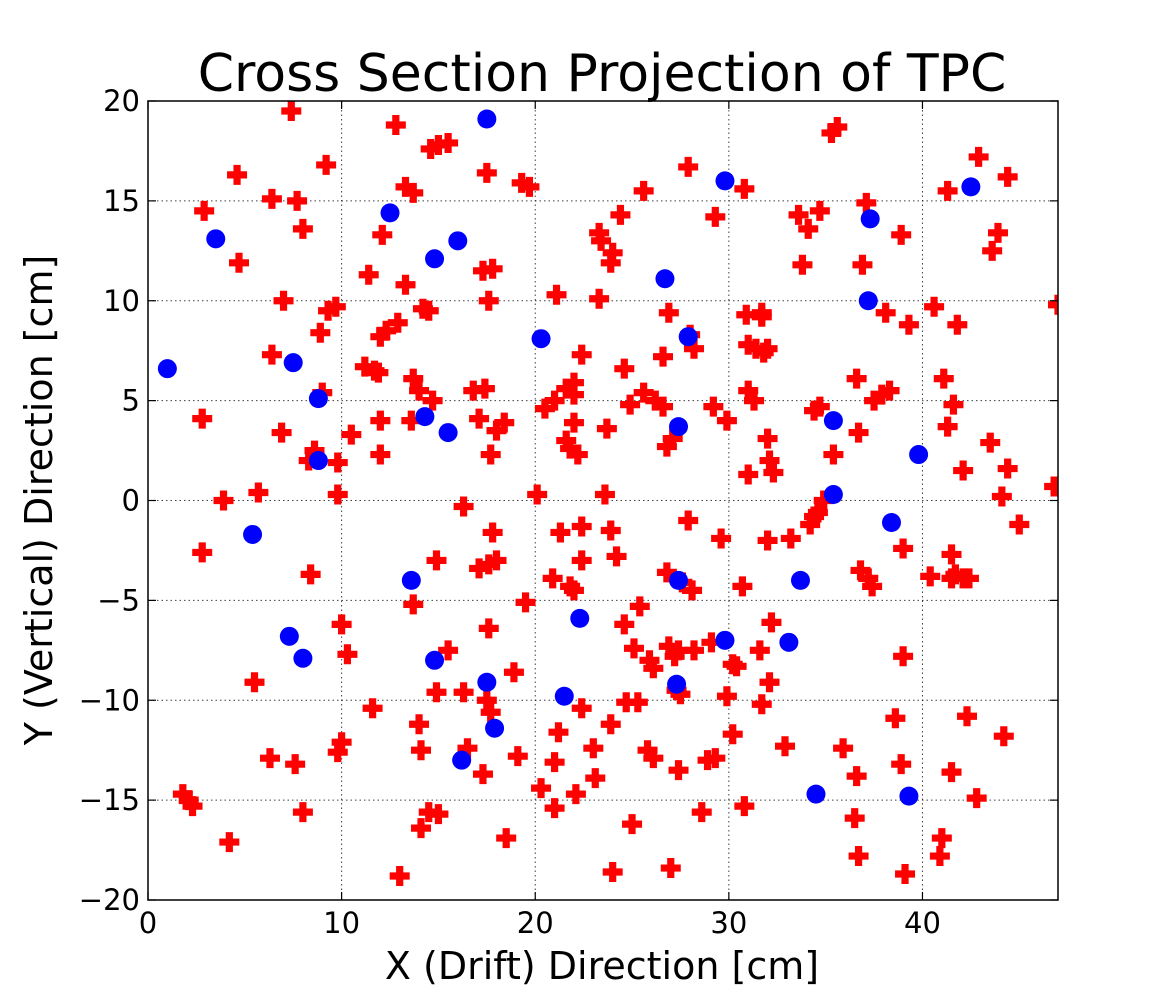  Describe the element at coordinates (602, 74) in the screenshot. I see `chart-title: Cross Section Projection of TPC` at that location.